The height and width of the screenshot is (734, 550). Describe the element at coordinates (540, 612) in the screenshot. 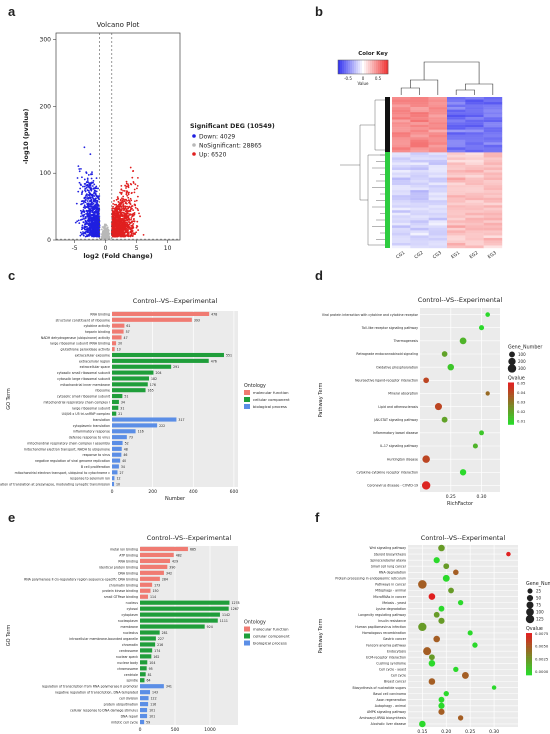

I see `kegg-bubble-f-size-legend-label: 100` at that location.